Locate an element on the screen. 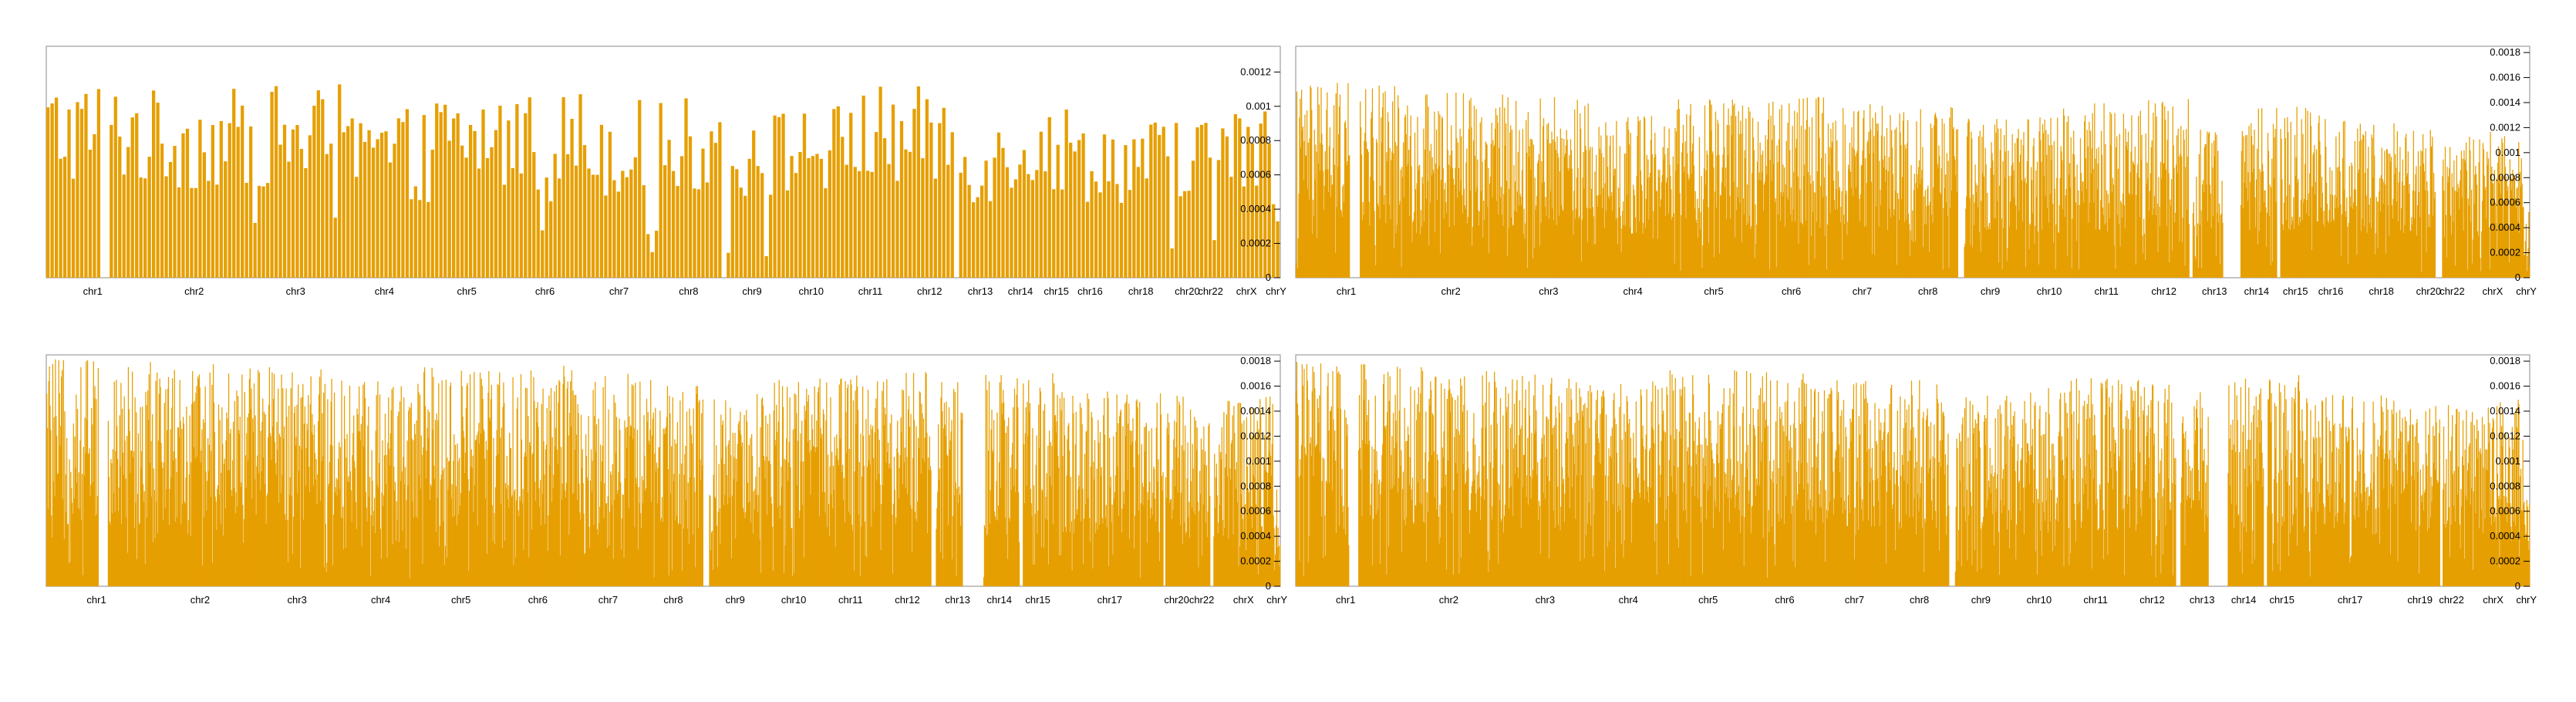 The width and height of the screenshot is (2576, 702). bars-group is located at coordinates (1913, 180).